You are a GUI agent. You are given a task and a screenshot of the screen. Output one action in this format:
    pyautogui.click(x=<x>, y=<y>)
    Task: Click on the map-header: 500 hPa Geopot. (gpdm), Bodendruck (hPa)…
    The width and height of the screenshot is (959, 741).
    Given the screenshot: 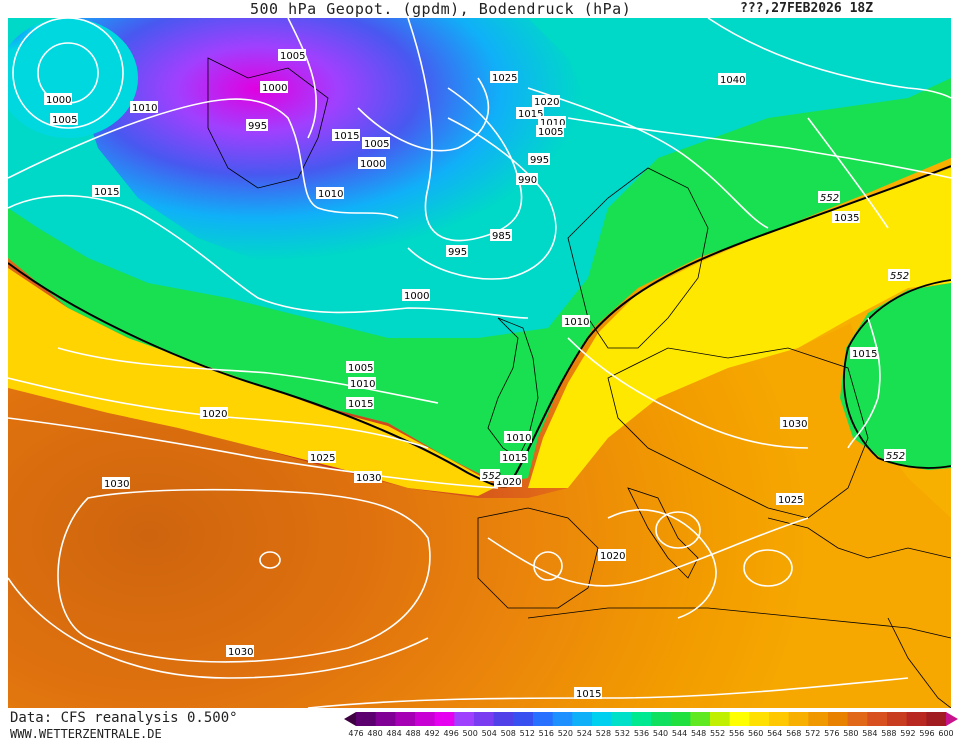 What is the action you would take?
    pyautogui.click(x=479, y=9)
    